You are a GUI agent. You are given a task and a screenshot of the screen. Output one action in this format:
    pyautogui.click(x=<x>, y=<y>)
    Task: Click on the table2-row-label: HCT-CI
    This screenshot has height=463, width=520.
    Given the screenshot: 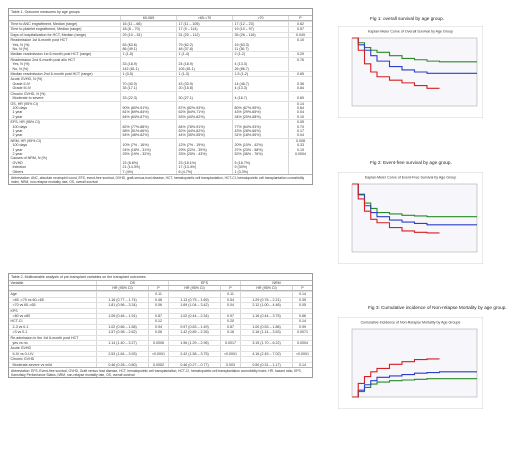 What is the action you would take?
    pyautogui.click(x=53, y=321)
    